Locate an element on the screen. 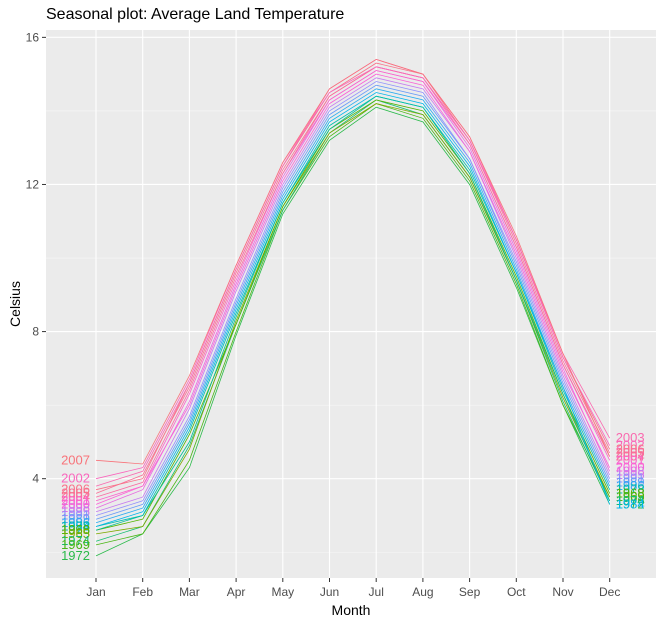 Image resolution: width=667 pixels, height=625 pixels. year-label-right-1974: 1974 is located at coordinates (630, 500).